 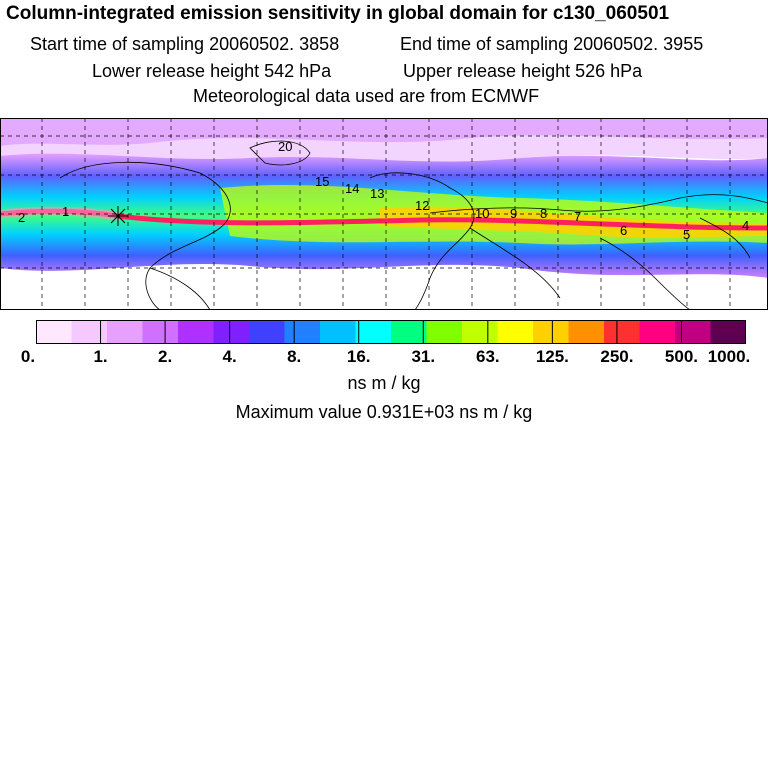 What do you see at coordinates (552, 356) in the screenshot?
I see `colorbar-tick-label: 125.` at bounding box center [552, 356].